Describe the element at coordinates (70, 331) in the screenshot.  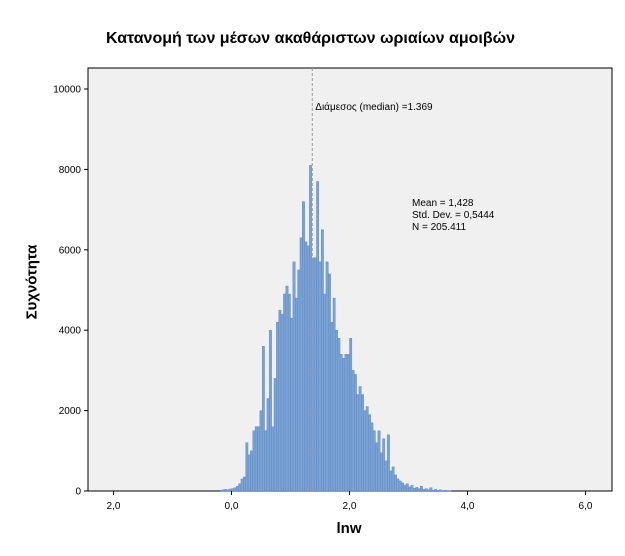
I see `y-tick-label: 4000` at that location.